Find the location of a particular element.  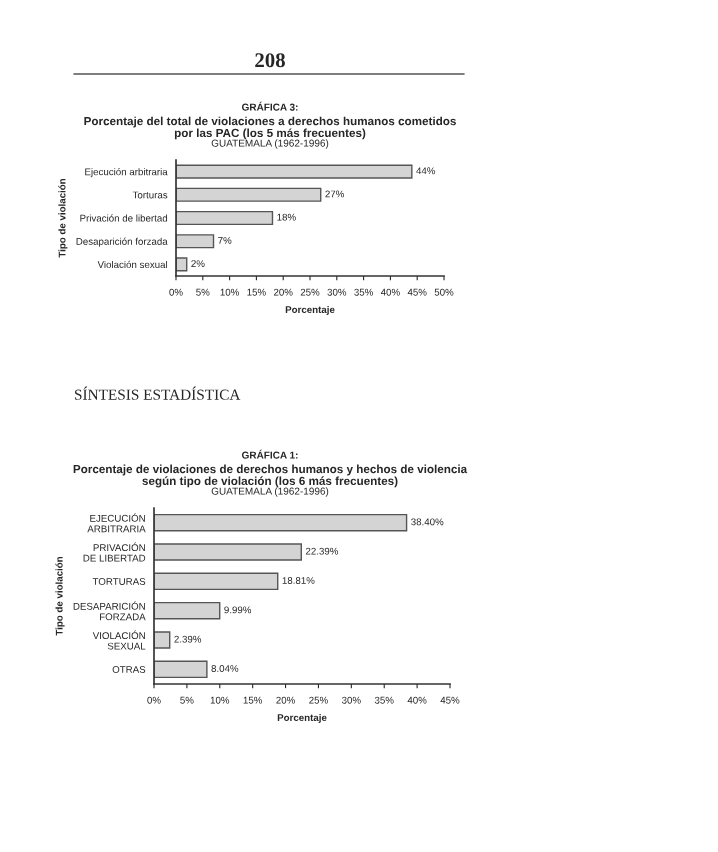

text: 208 is located at coordinates (270, 60).